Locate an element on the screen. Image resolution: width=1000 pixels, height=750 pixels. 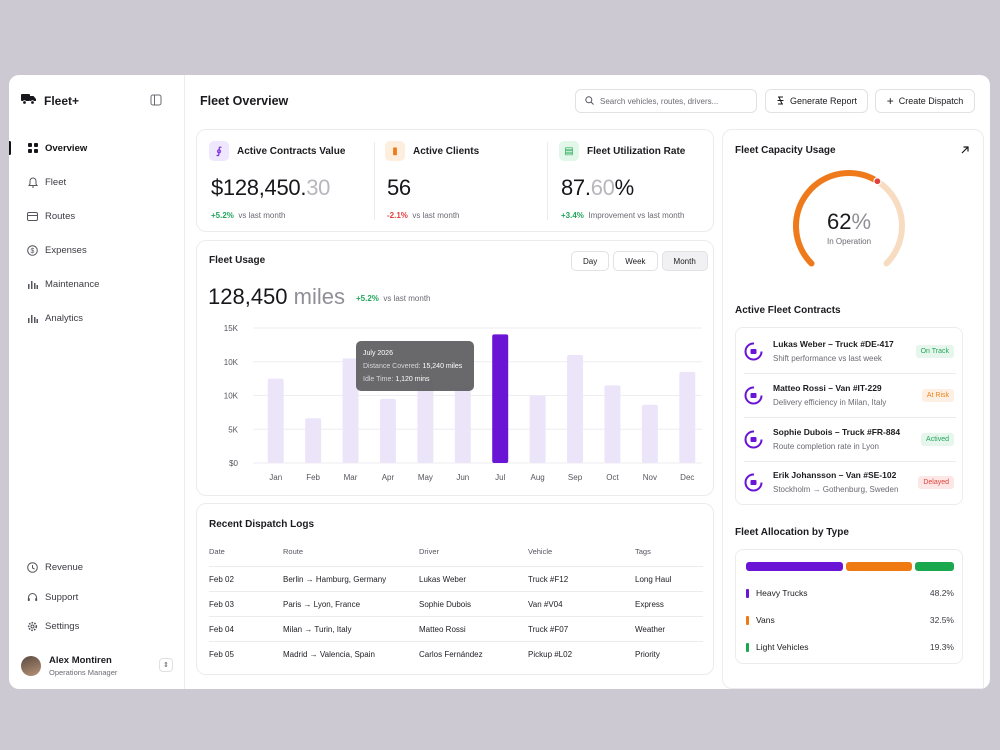
x-tick-label: Jun is located at coordinates (462, 477).